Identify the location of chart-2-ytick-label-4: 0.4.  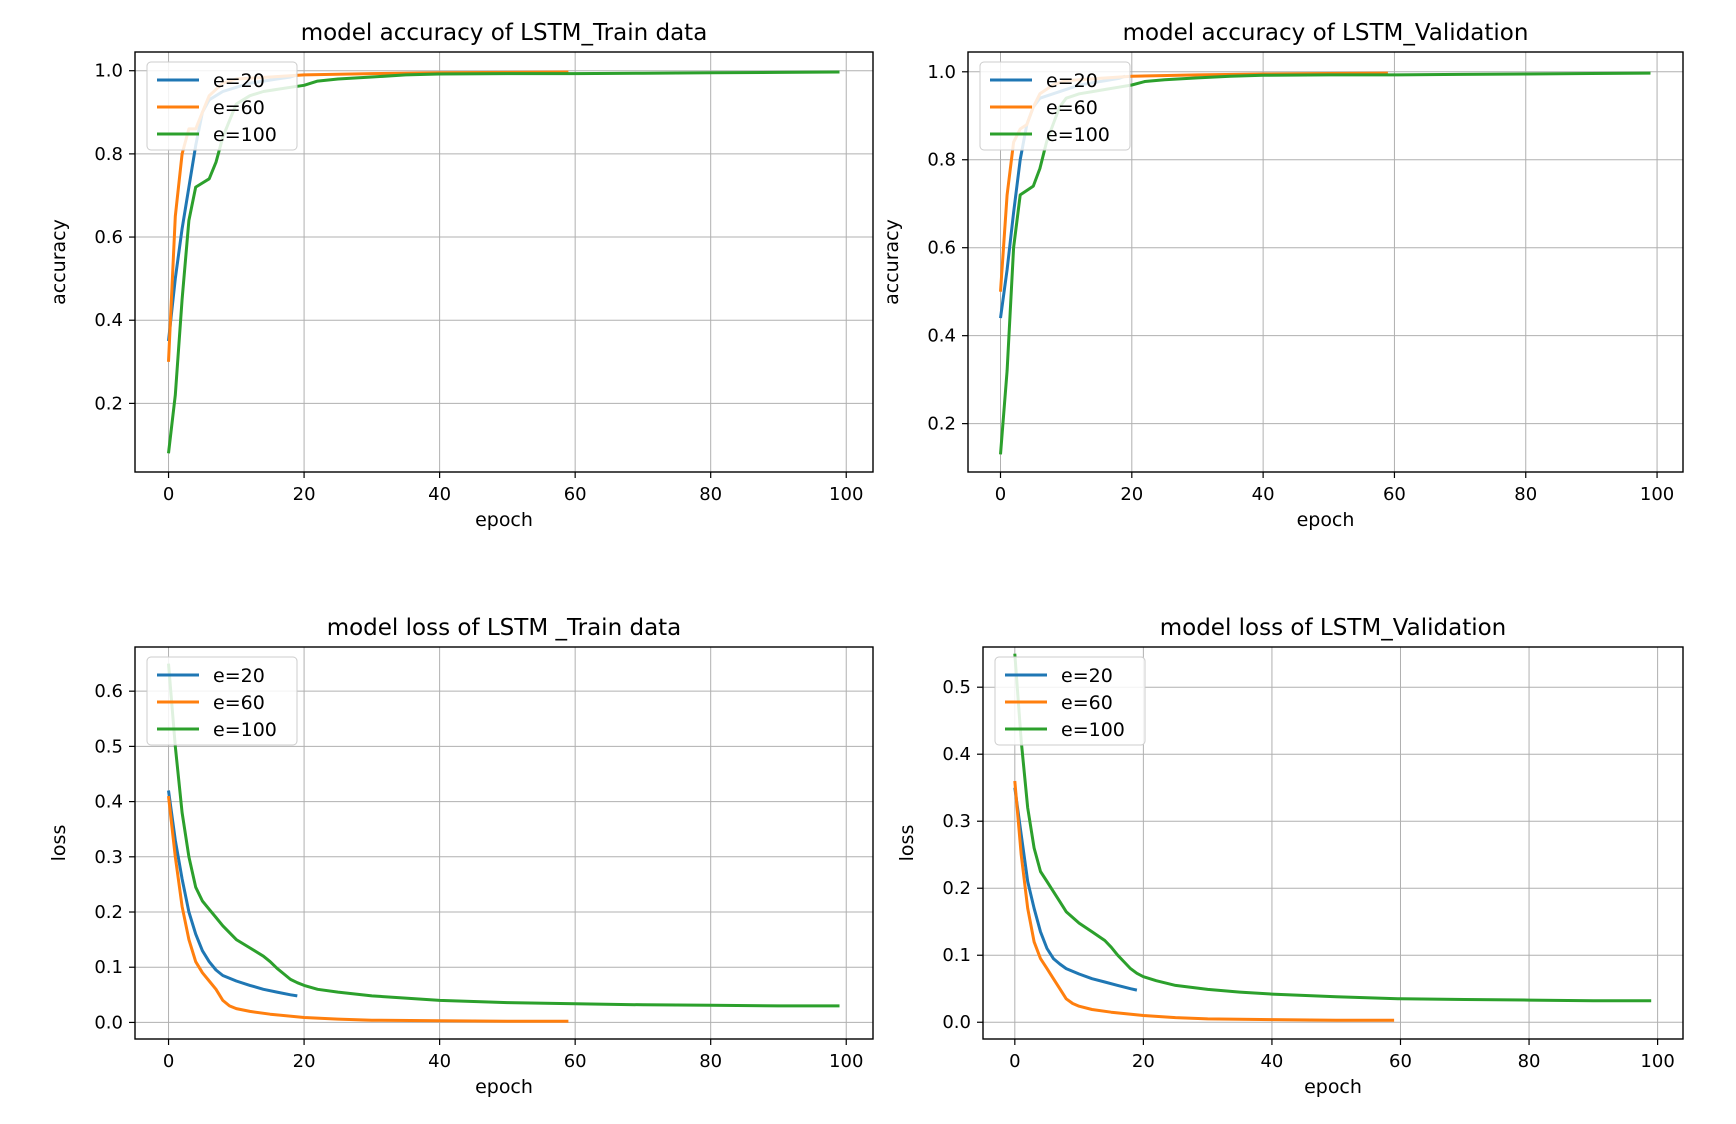
(108, 802).